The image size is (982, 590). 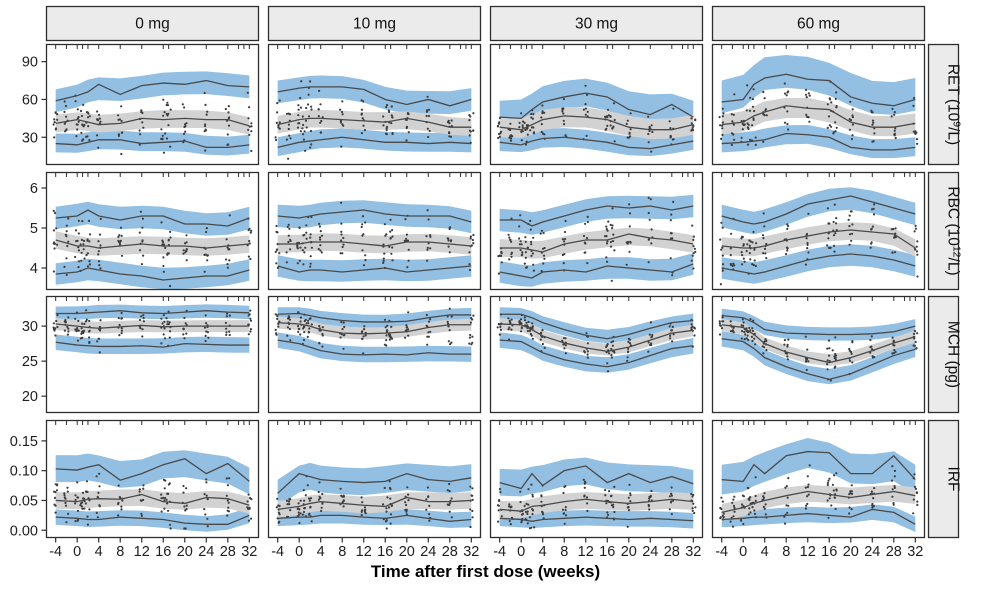 I want to click on panel-IRF-30mg, so click(x=596, y=479).